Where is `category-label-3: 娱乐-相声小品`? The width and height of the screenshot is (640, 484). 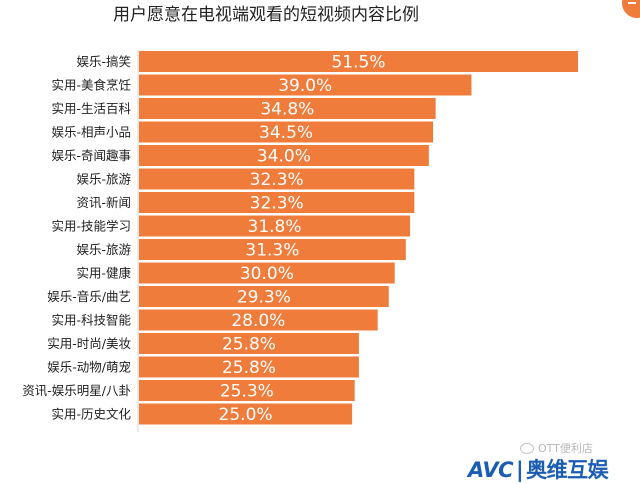
category-label-3: 娱乐-相声小品 is located at coordinates (91, 132).